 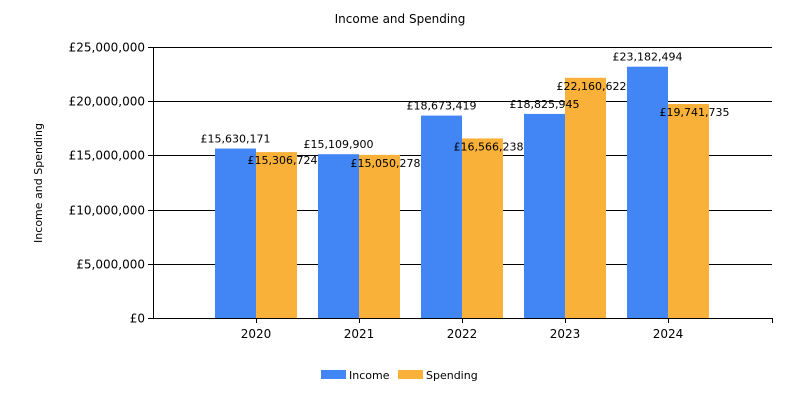 I want to click on x-tick-label: 2021, so click(x=359, y=334).